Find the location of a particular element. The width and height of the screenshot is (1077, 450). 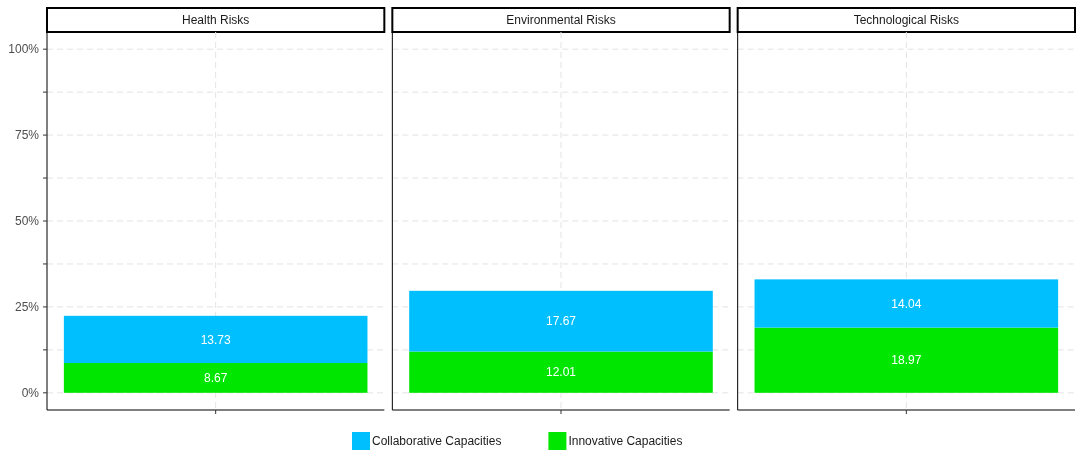

legend-label: Innovative Capacities is located at coordinates (625, 441).